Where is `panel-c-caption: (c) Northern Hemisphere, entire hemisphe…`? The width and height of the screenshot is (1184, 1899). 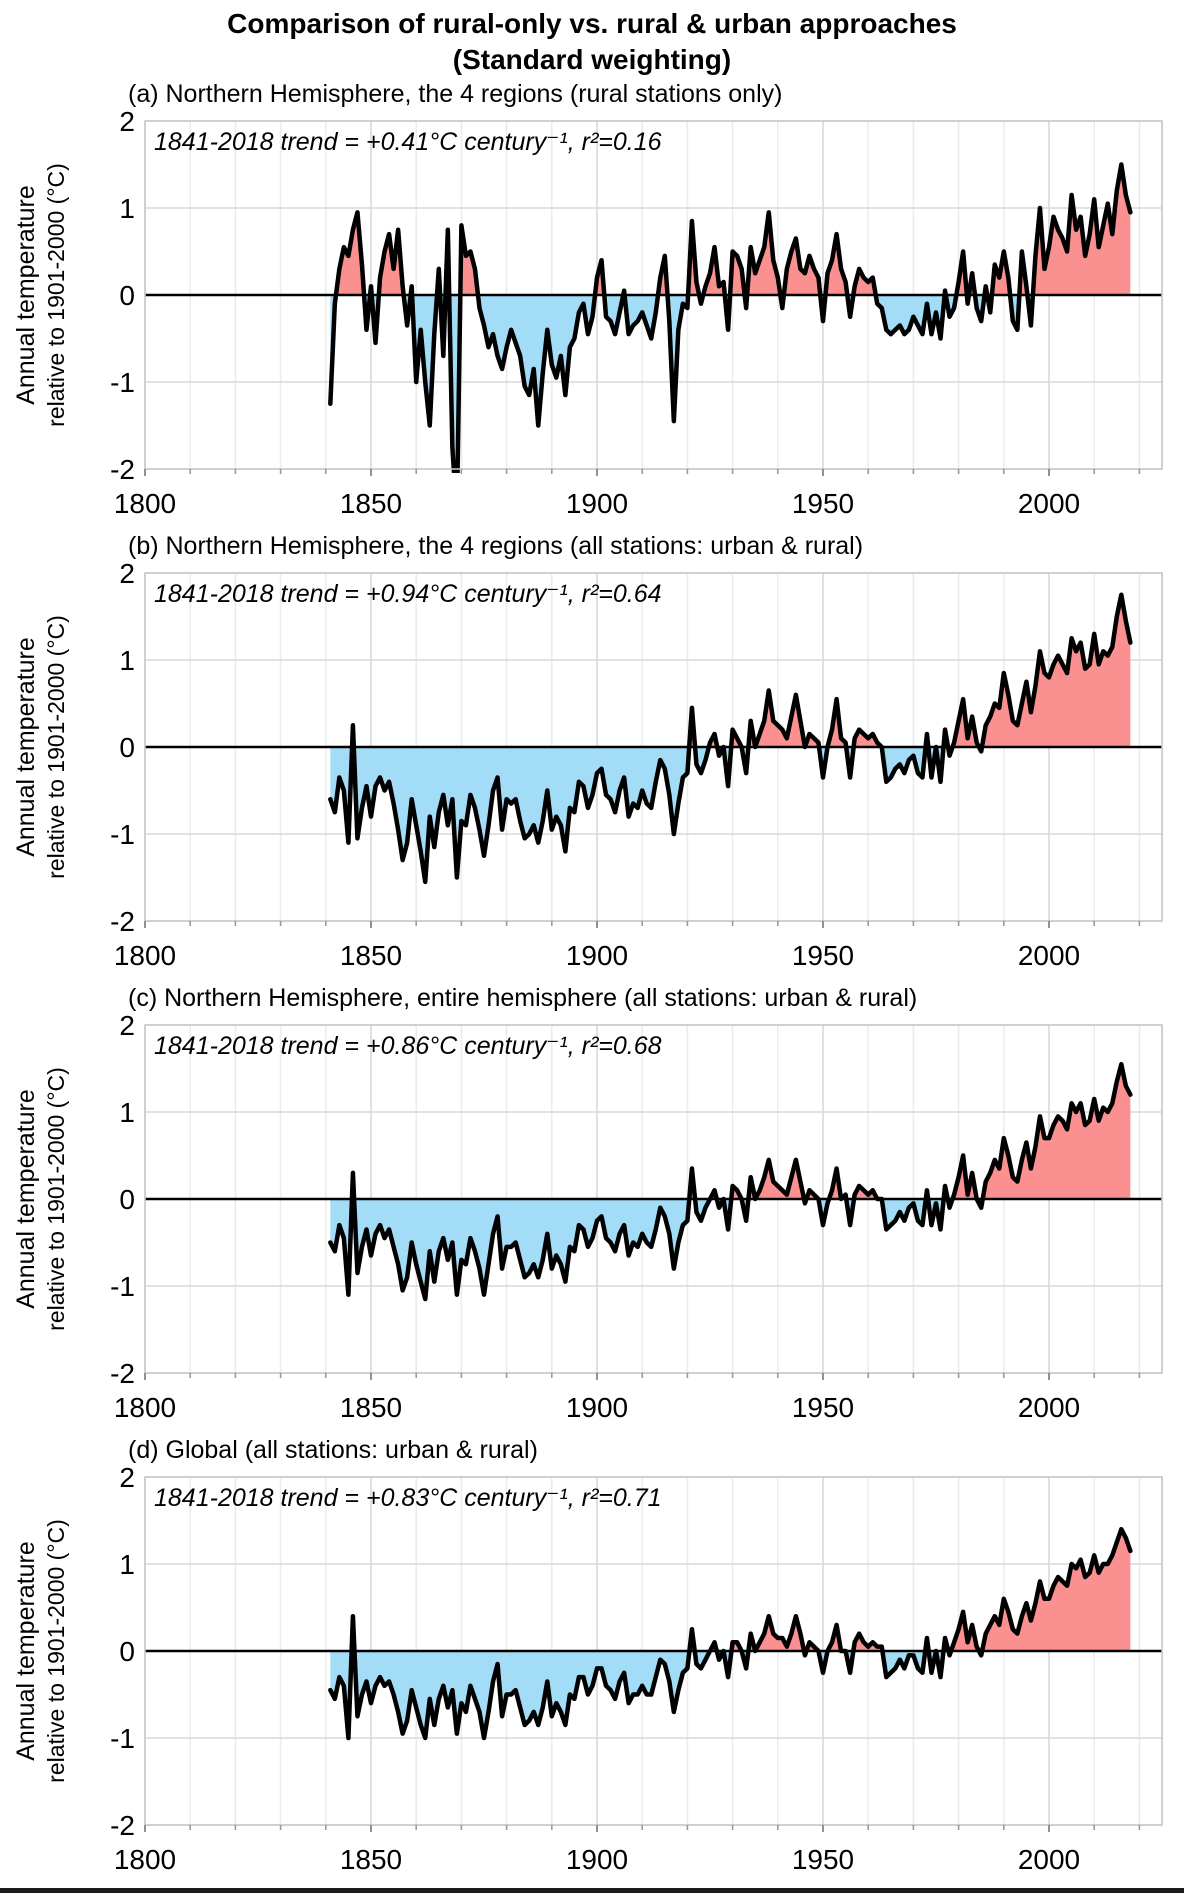
panel-c-caption: (c) Northern Hemisphere, entire hemisphe… is located at coordinates (523, 998).